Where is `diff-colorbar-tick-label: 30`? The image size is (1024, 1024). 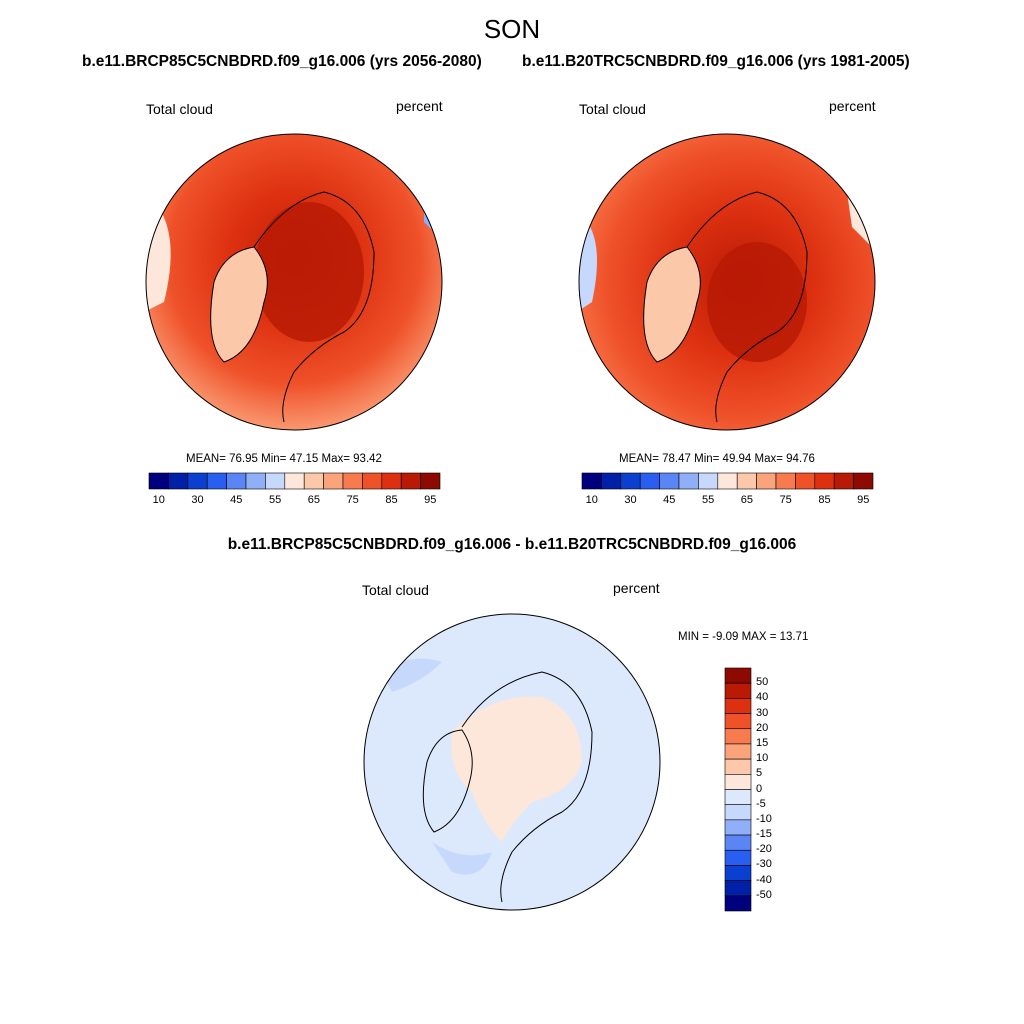
diff-colorbar-tick-label: 30 is located at coordinates (762, 712).